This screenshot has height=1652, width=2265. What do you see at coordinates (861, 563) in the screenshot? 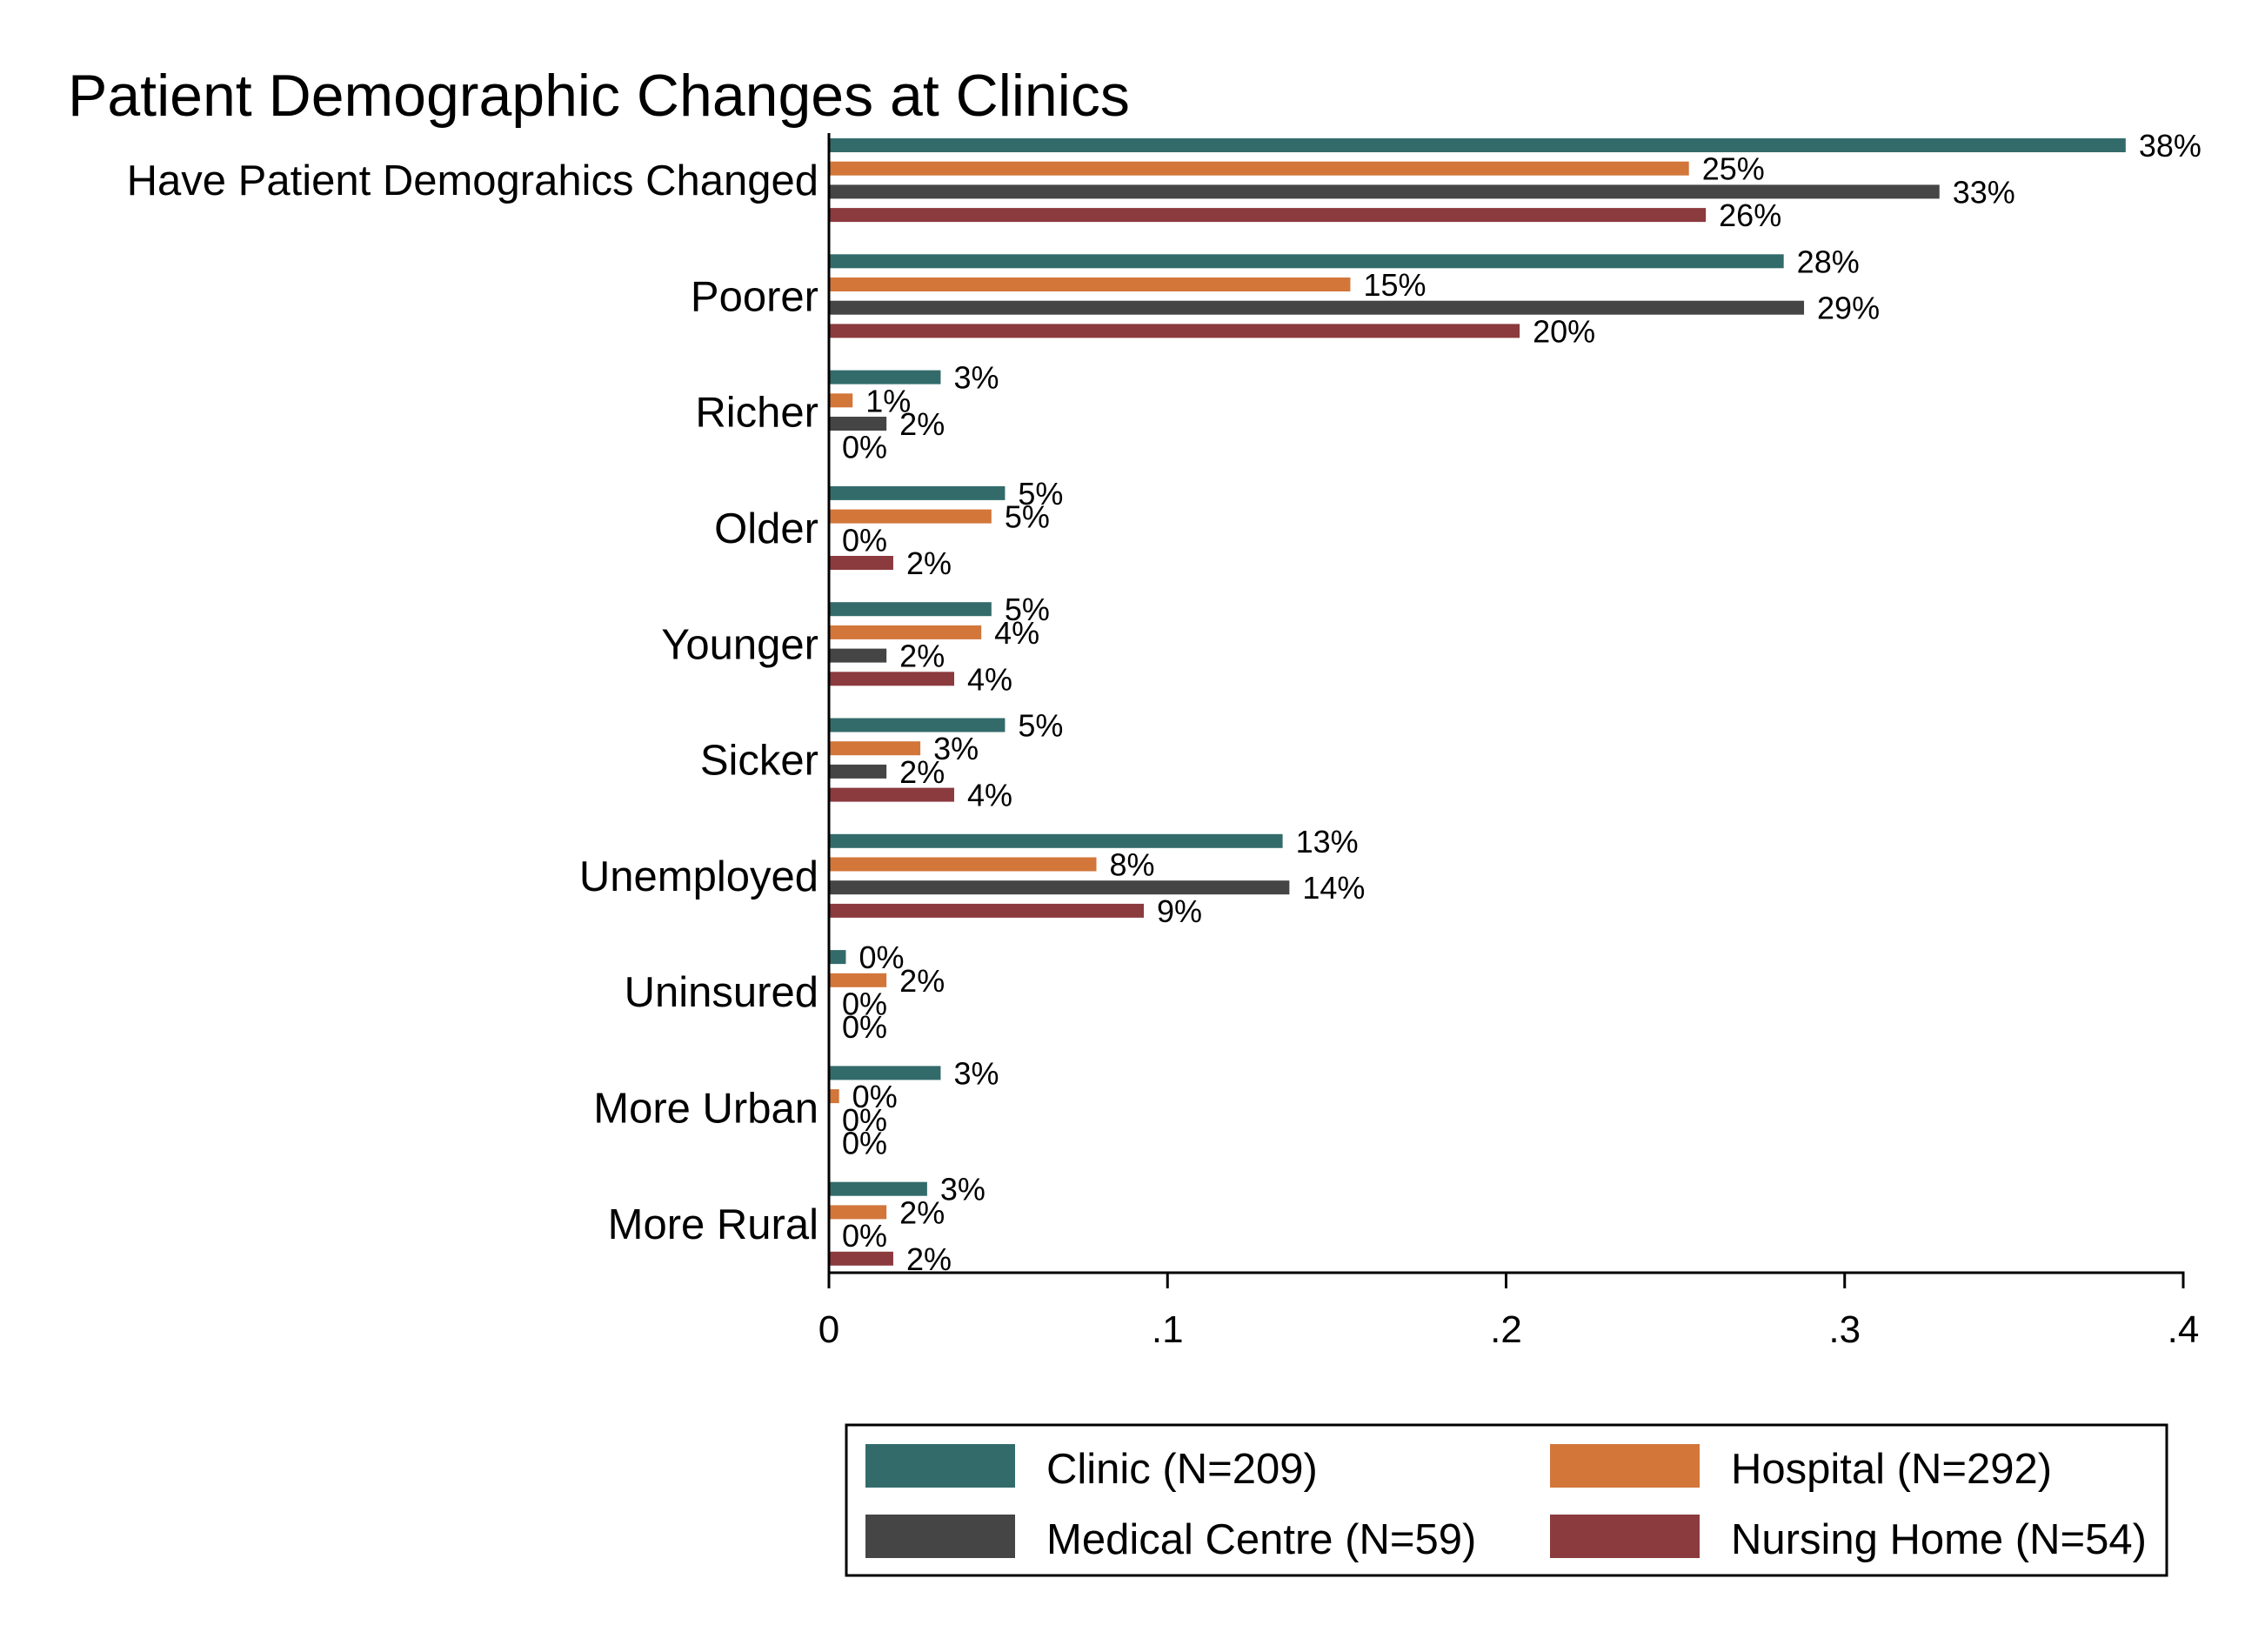
I see `bar-nursing-home-n-54-older` at bounding box center [861, 563].